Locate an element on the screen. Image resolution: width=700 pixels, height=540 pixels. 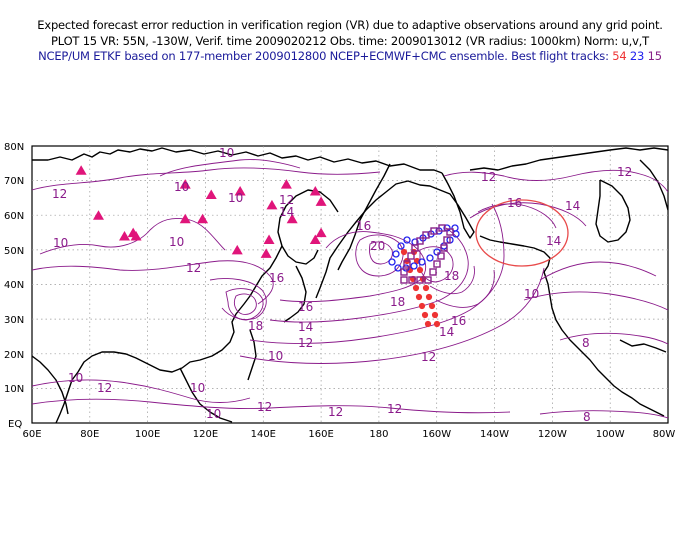
lon-label: 100E is located at coordinates (147, 434).